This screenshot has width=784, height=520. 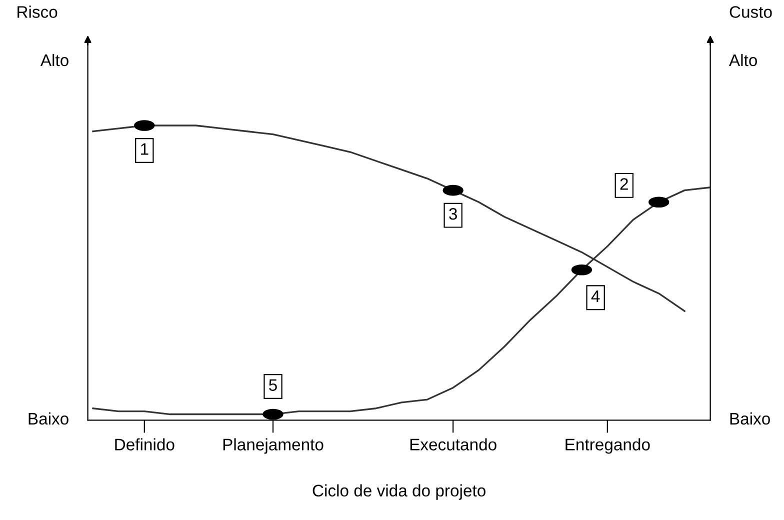 What do you see at coordinates (144, 149) in the screenshot?
I see `annotation: 1` at bounding box center [144, 149].